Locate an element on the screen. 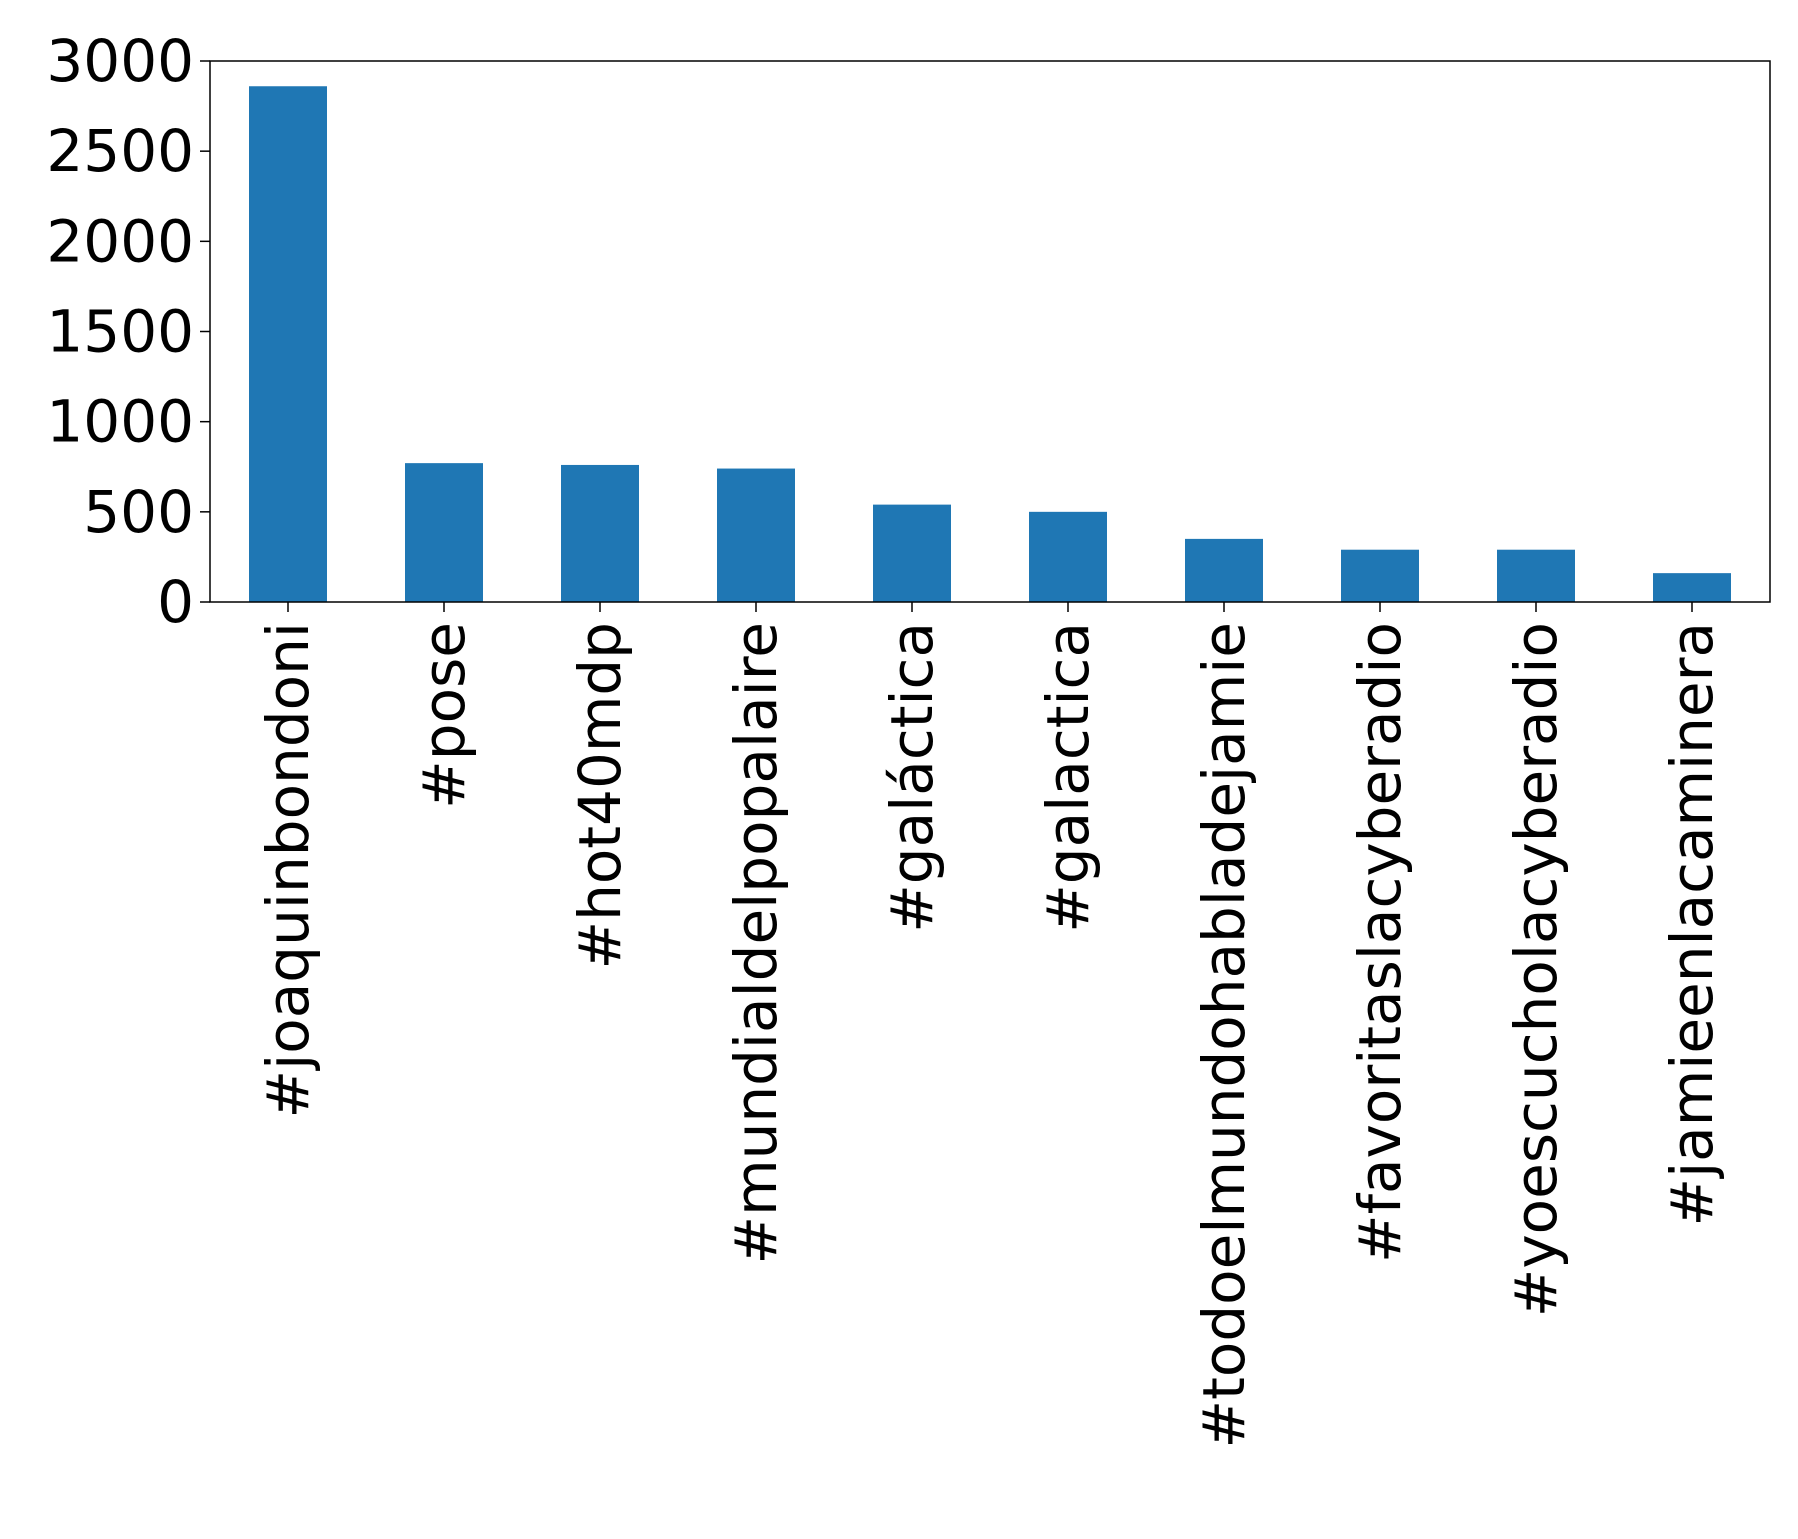  x-tick-label-6: #todoelmundohabladejamie is located at coordinates (1224, 1035).